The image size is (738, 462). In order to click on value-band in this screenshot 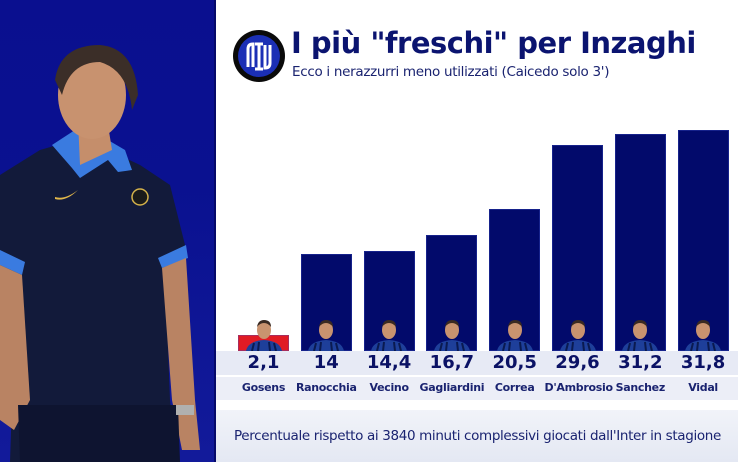, I will do `click(477, 363)`.